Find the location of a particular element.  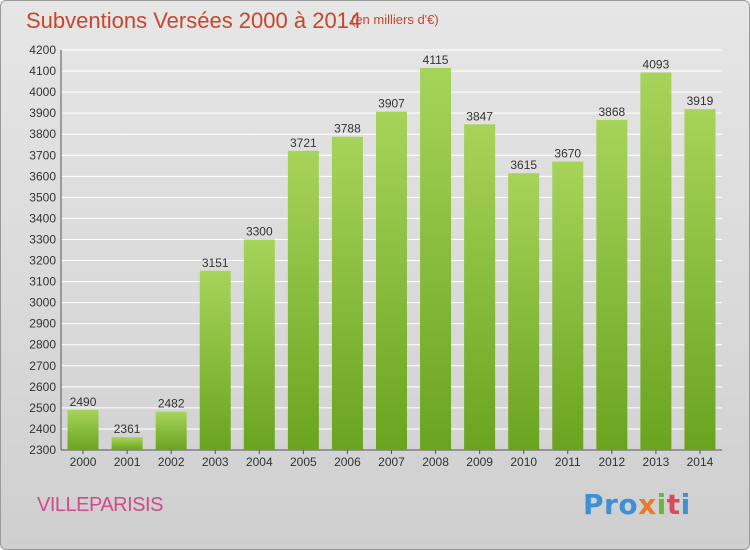

bar-2012 is located at coordinates (612, 284).